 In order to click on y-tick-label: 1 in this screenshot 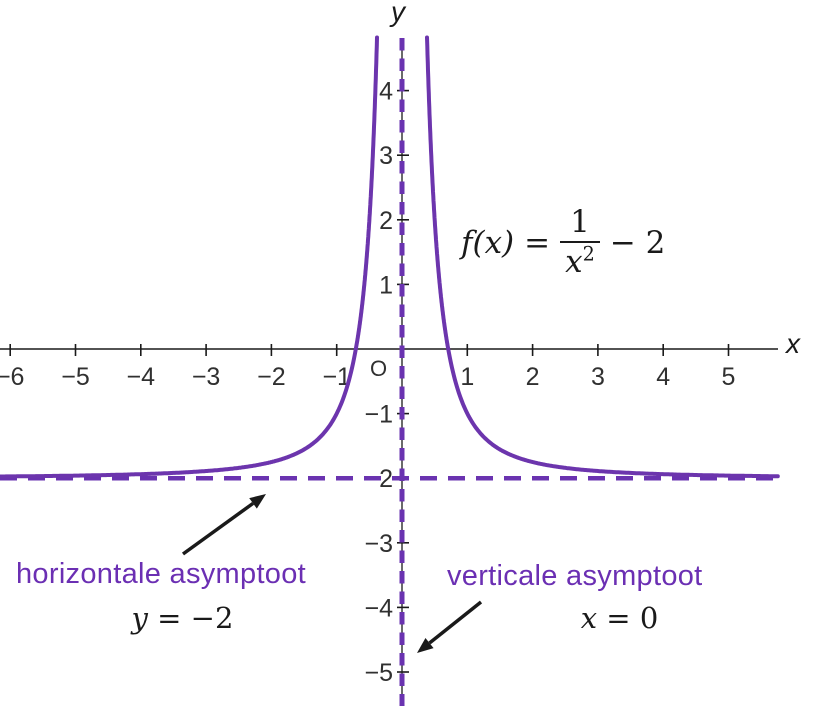, I will do `click(386, 285)`.